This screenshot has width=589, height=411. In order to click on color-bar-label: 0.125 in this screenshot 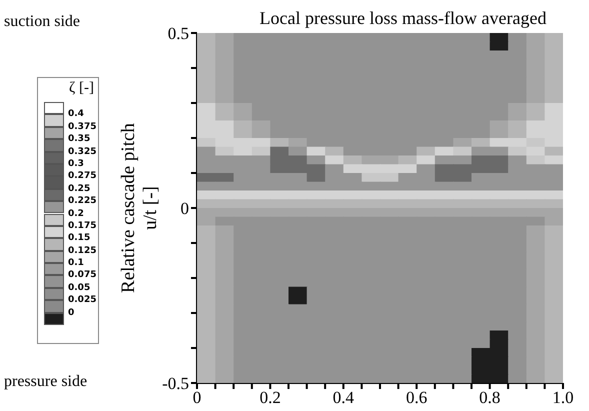, I will do `click(82, 250)`.